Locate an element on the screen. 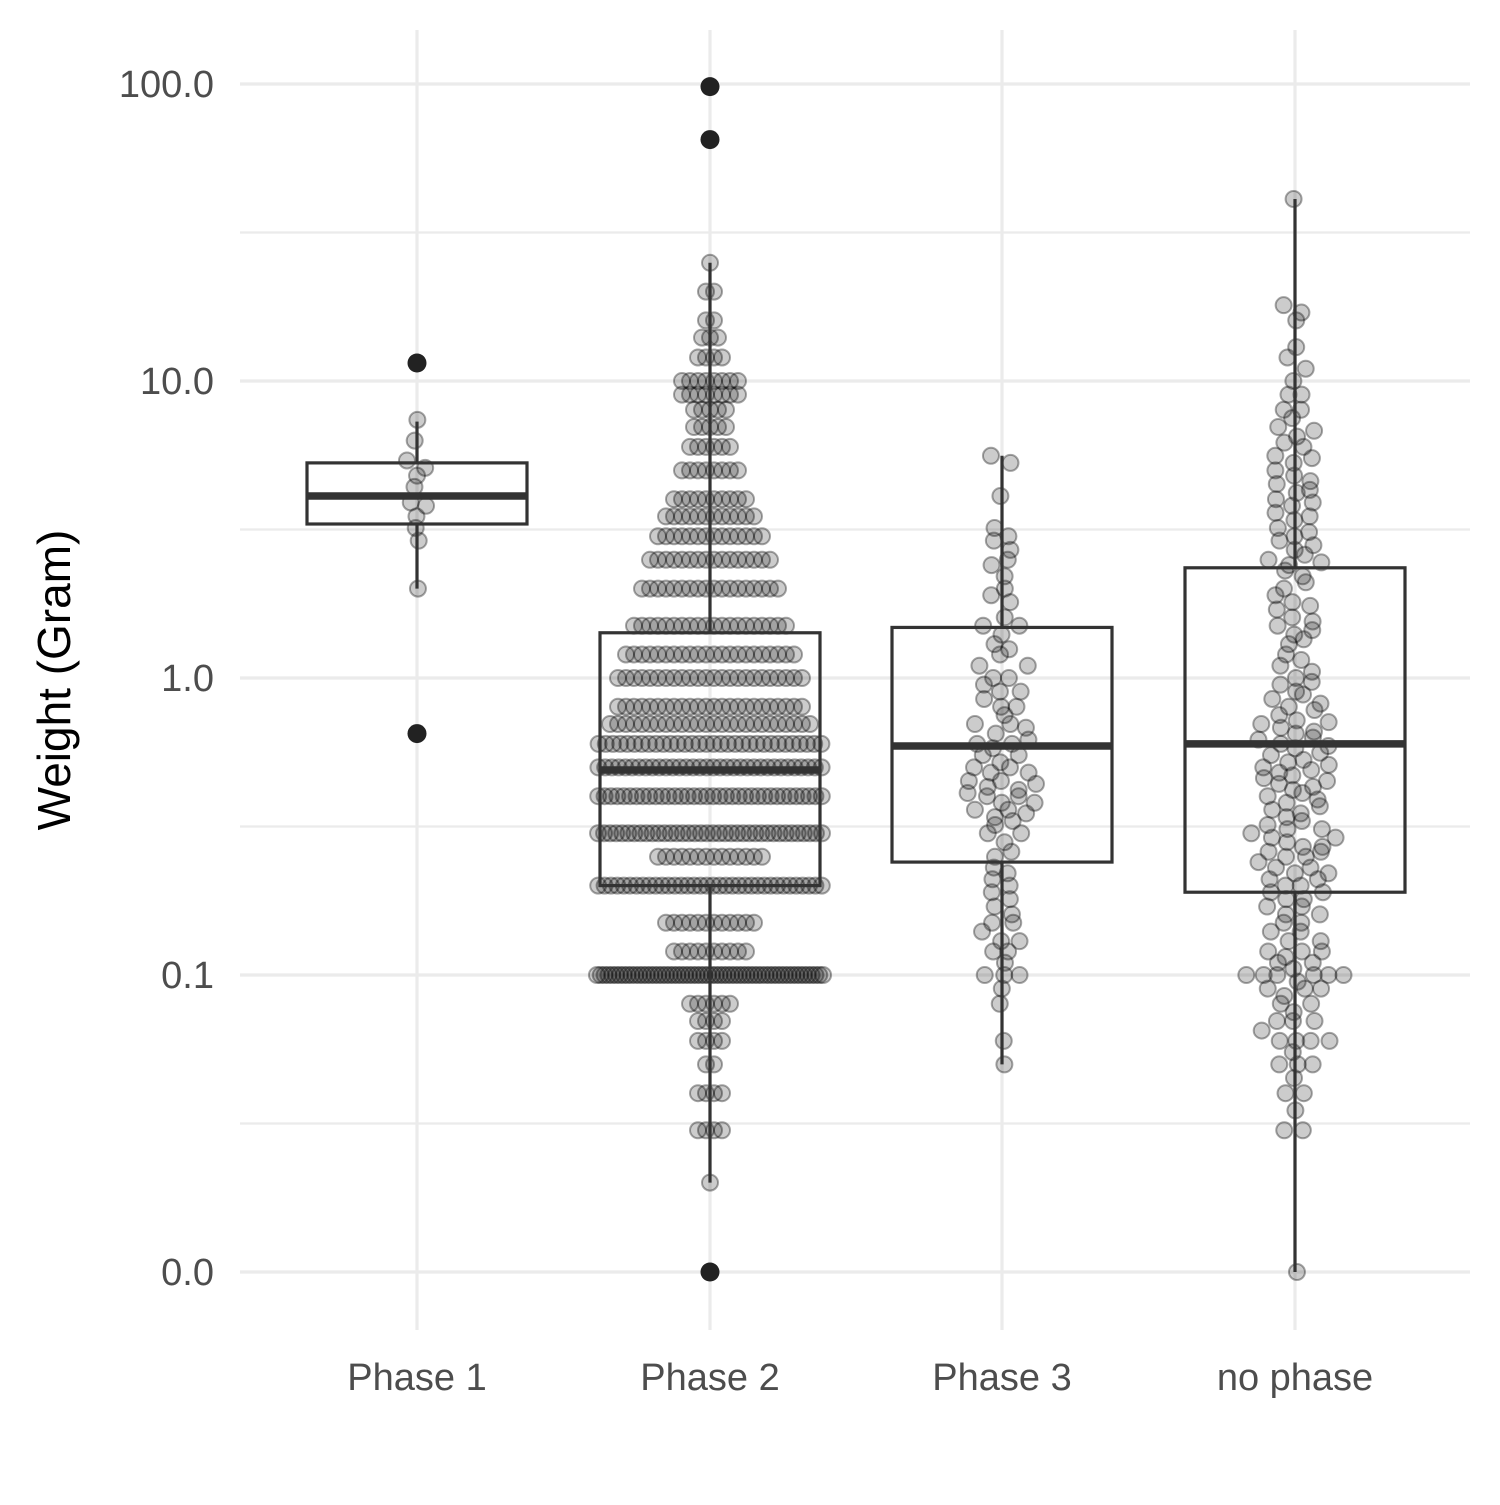  y-tick-label: 10.0 is located at coordinates (177, 382).